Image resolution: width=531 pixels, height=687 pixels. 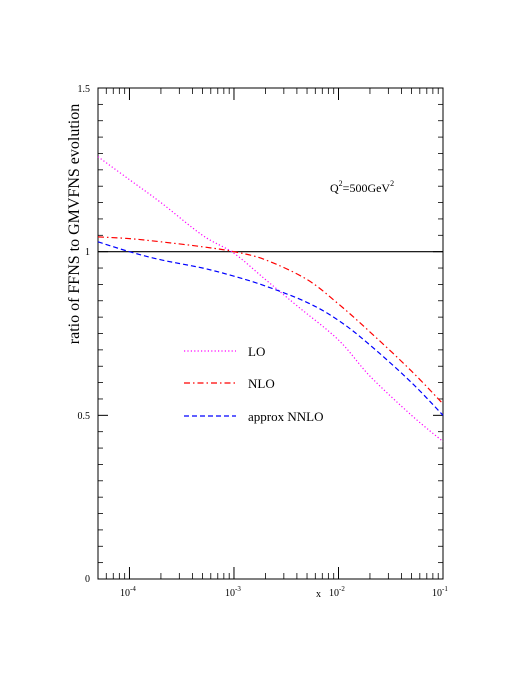 What do you see at coordinates (87, 579) in the screenshot?
I see `y-tick-label-0: 0` at bounding box center [87, 579].